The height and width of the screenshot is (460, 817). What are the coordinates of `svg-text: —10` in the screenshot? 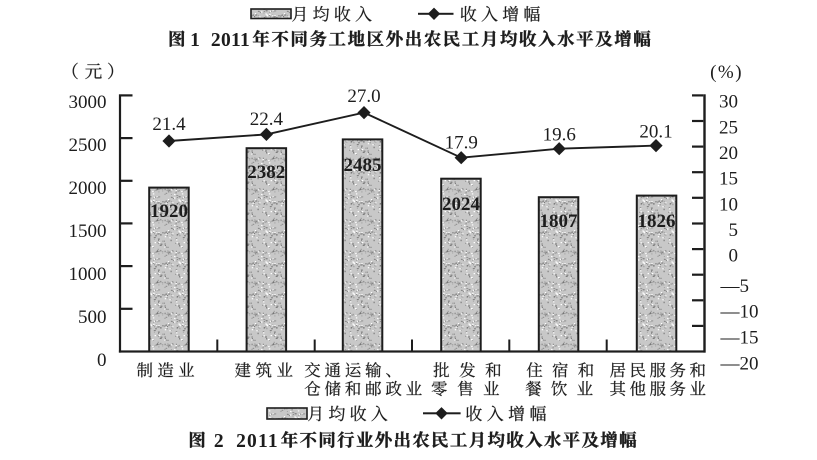 It's located at (739, 312).